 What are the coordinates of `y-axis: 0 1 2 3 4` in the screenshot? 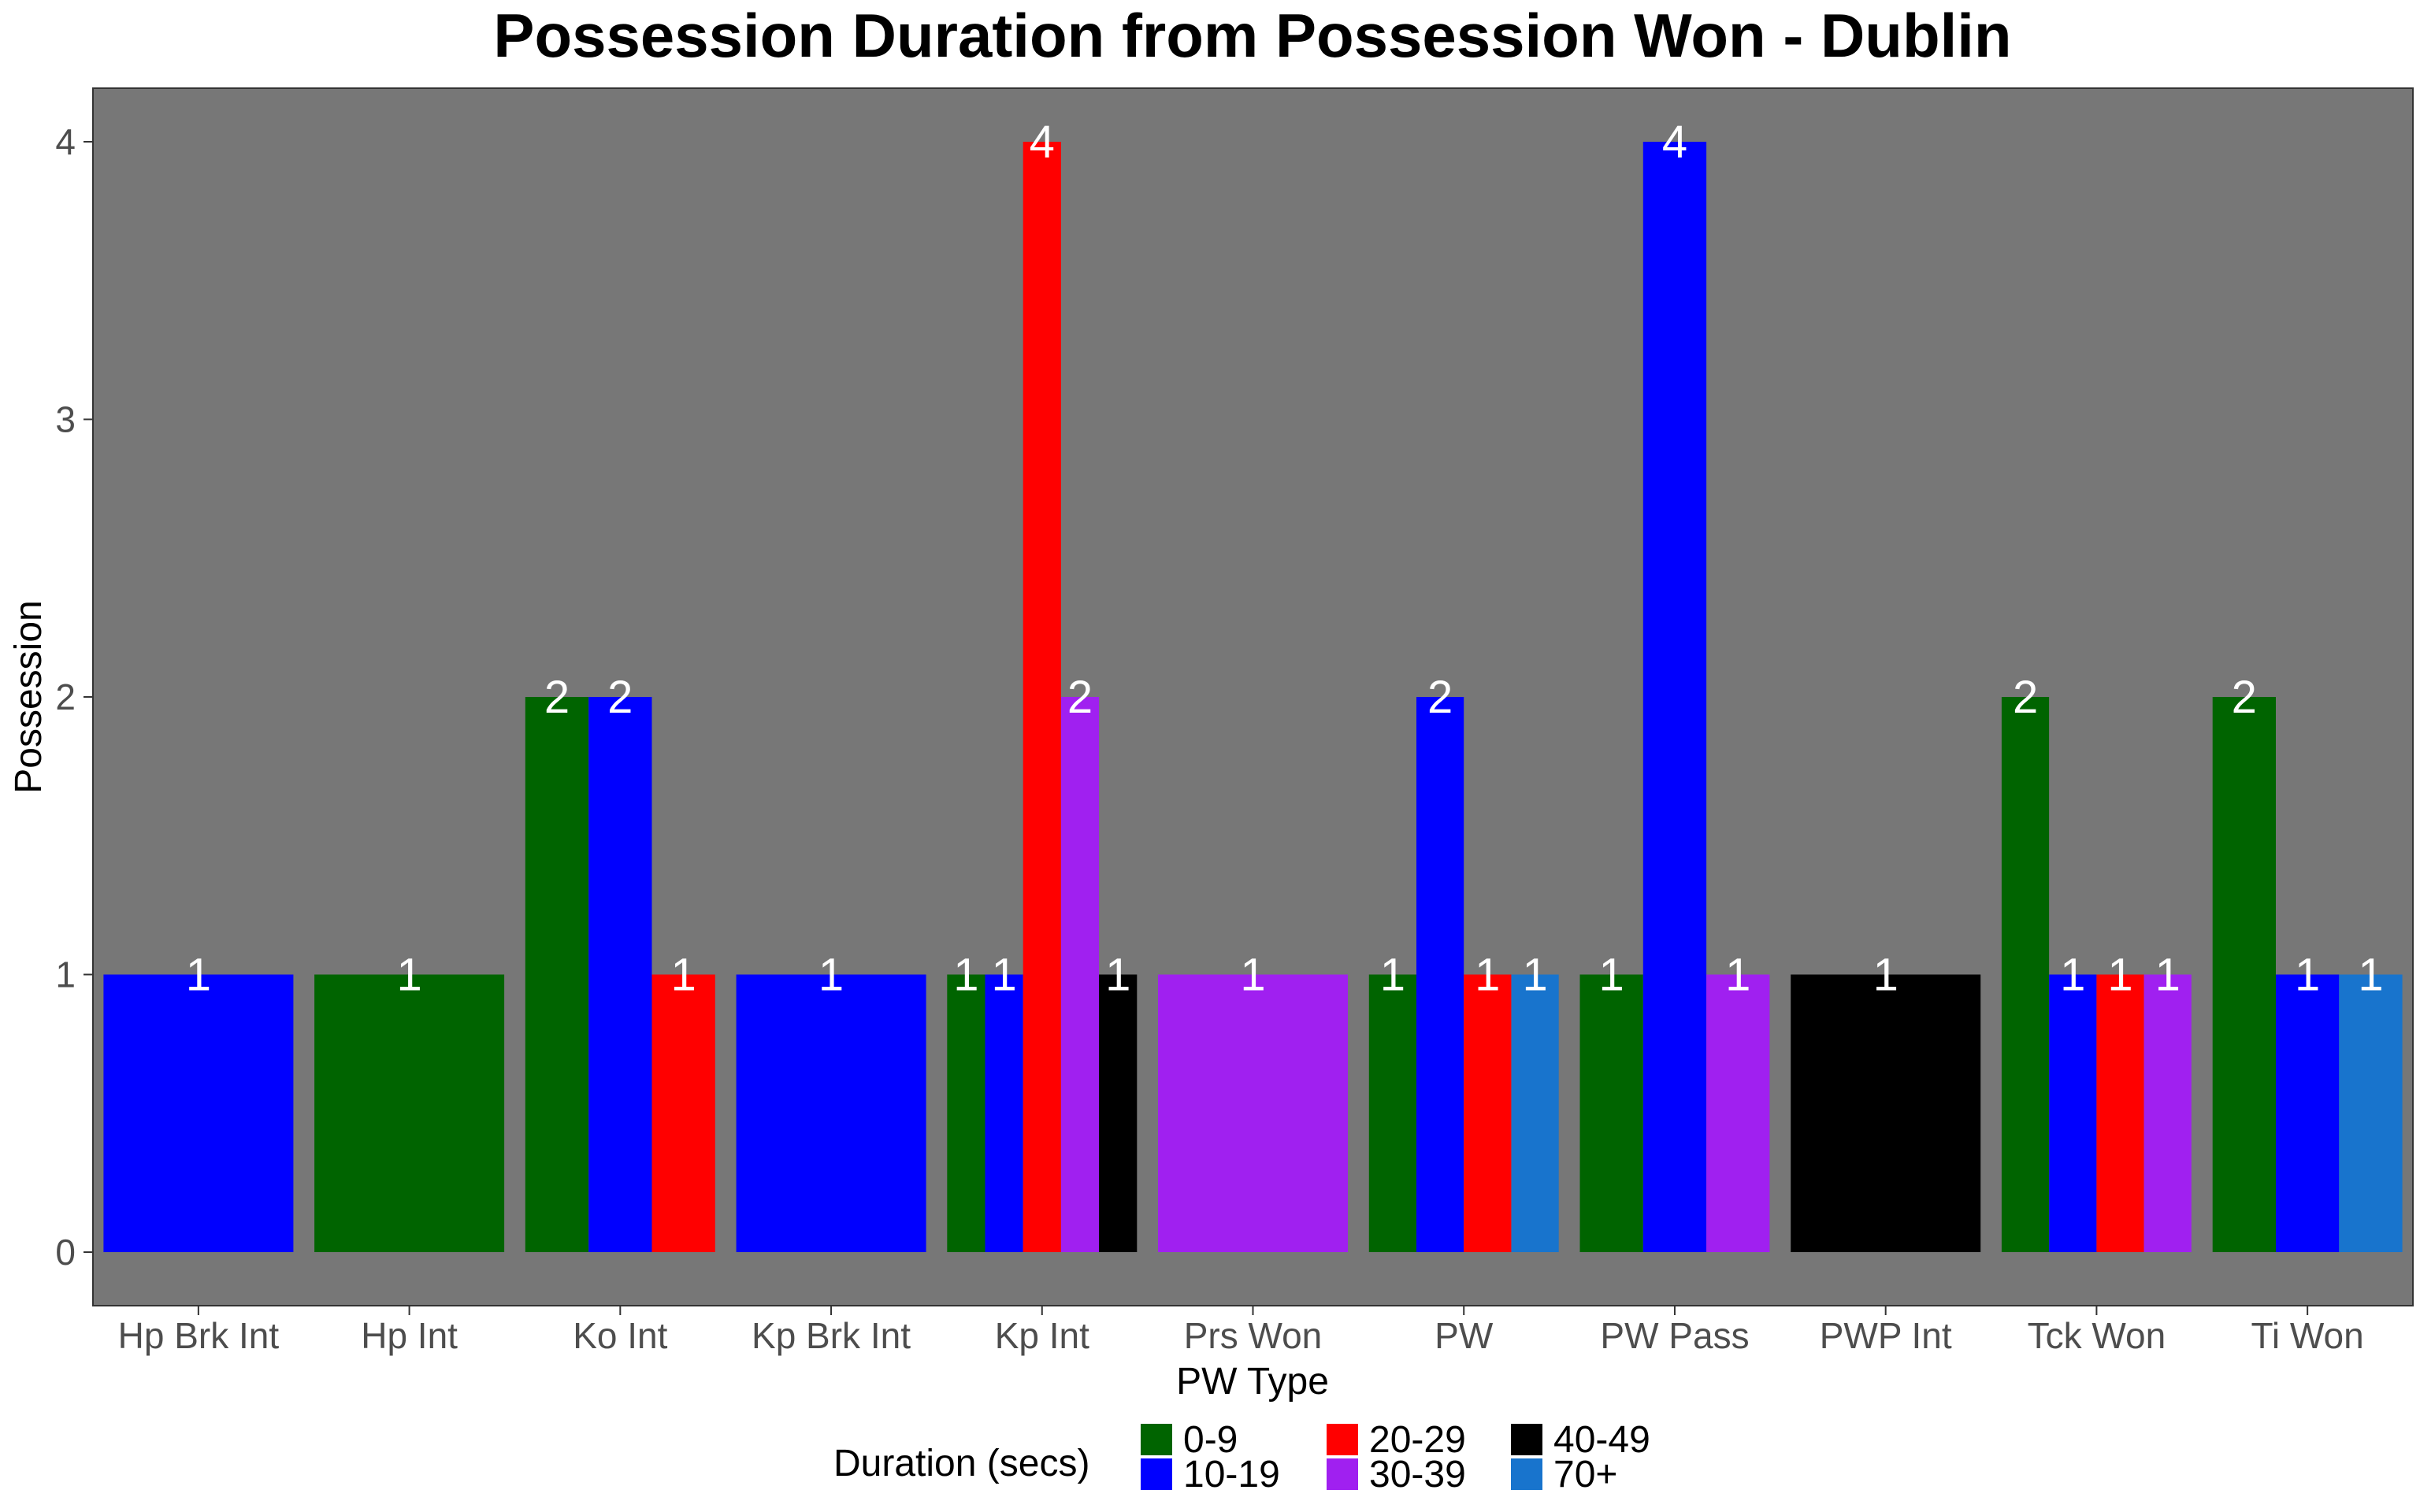 It's located at (74, 697).